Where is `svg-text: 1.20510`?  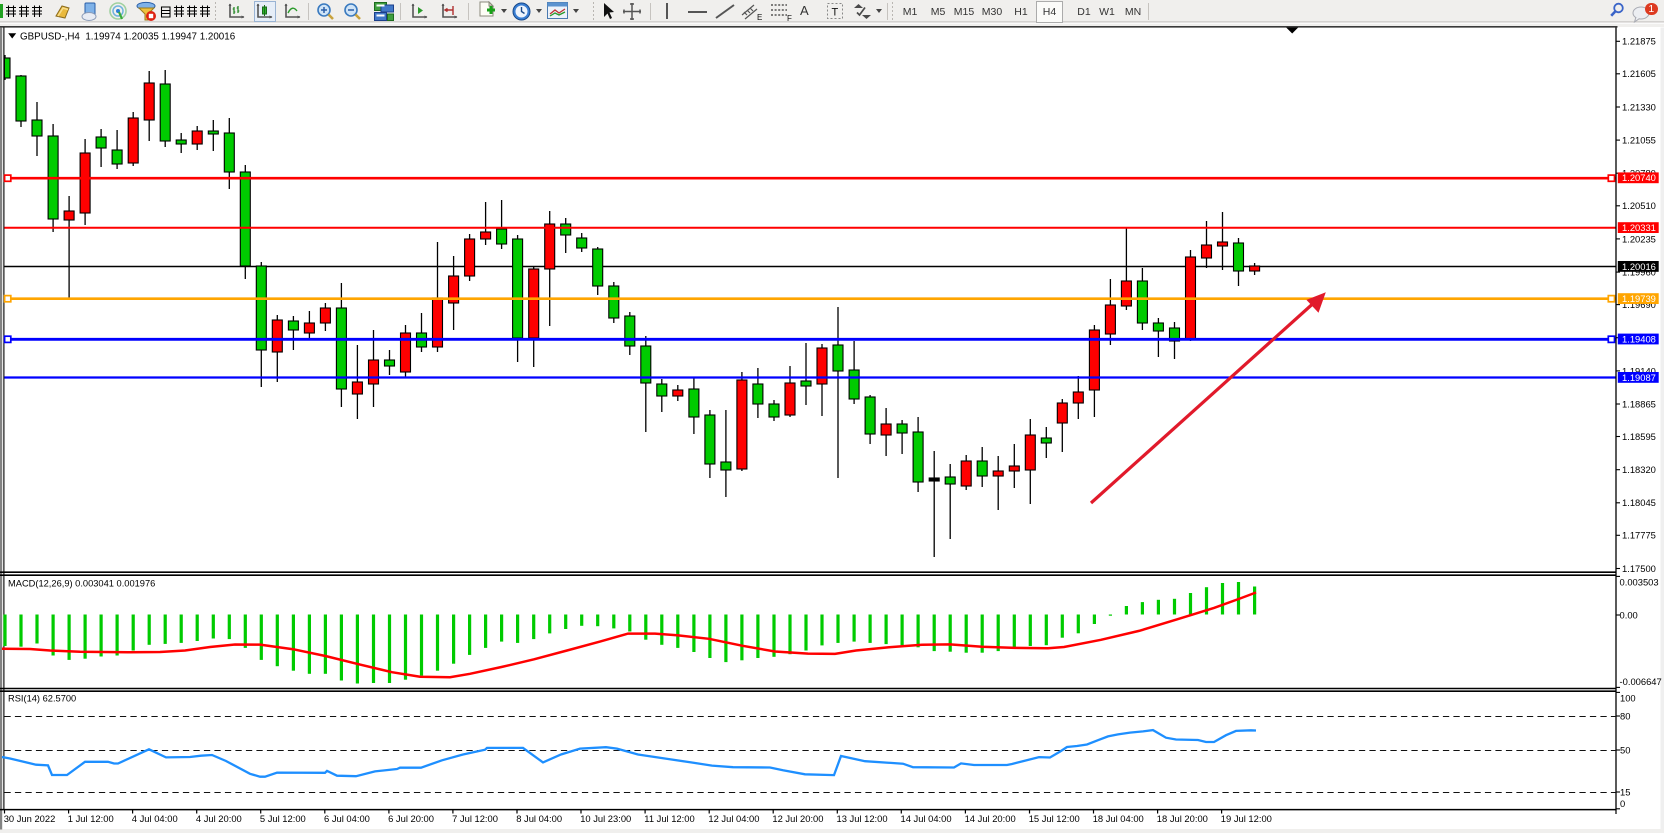 svg-text: 1.20510 is located at coordinates (1639, 205).